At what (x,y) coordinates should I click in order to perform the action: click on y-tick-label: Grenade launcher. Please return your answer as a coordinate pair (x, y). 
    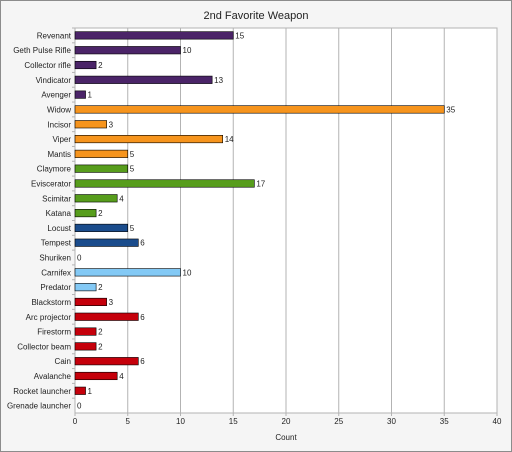
    Looking at the image, I should click on (39, 406).